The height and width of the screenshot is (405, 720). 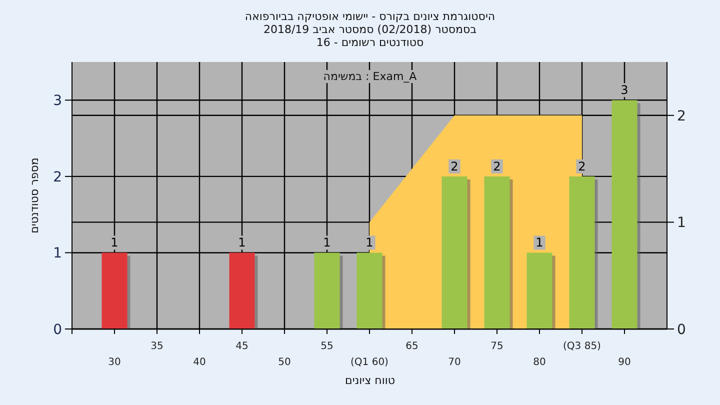 What do you see at coordinates (497, 346) in the screenshot?
I see `x-tick-label: 75` at bounding box center [497, 346].